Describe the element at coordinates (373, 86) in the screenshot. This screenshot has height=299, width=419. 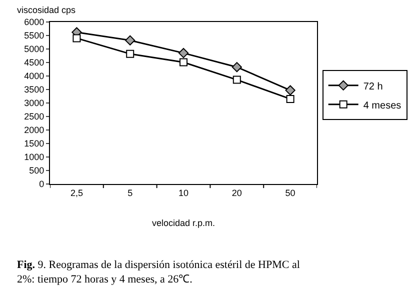
I see `legend-label: 72 h` at that location.